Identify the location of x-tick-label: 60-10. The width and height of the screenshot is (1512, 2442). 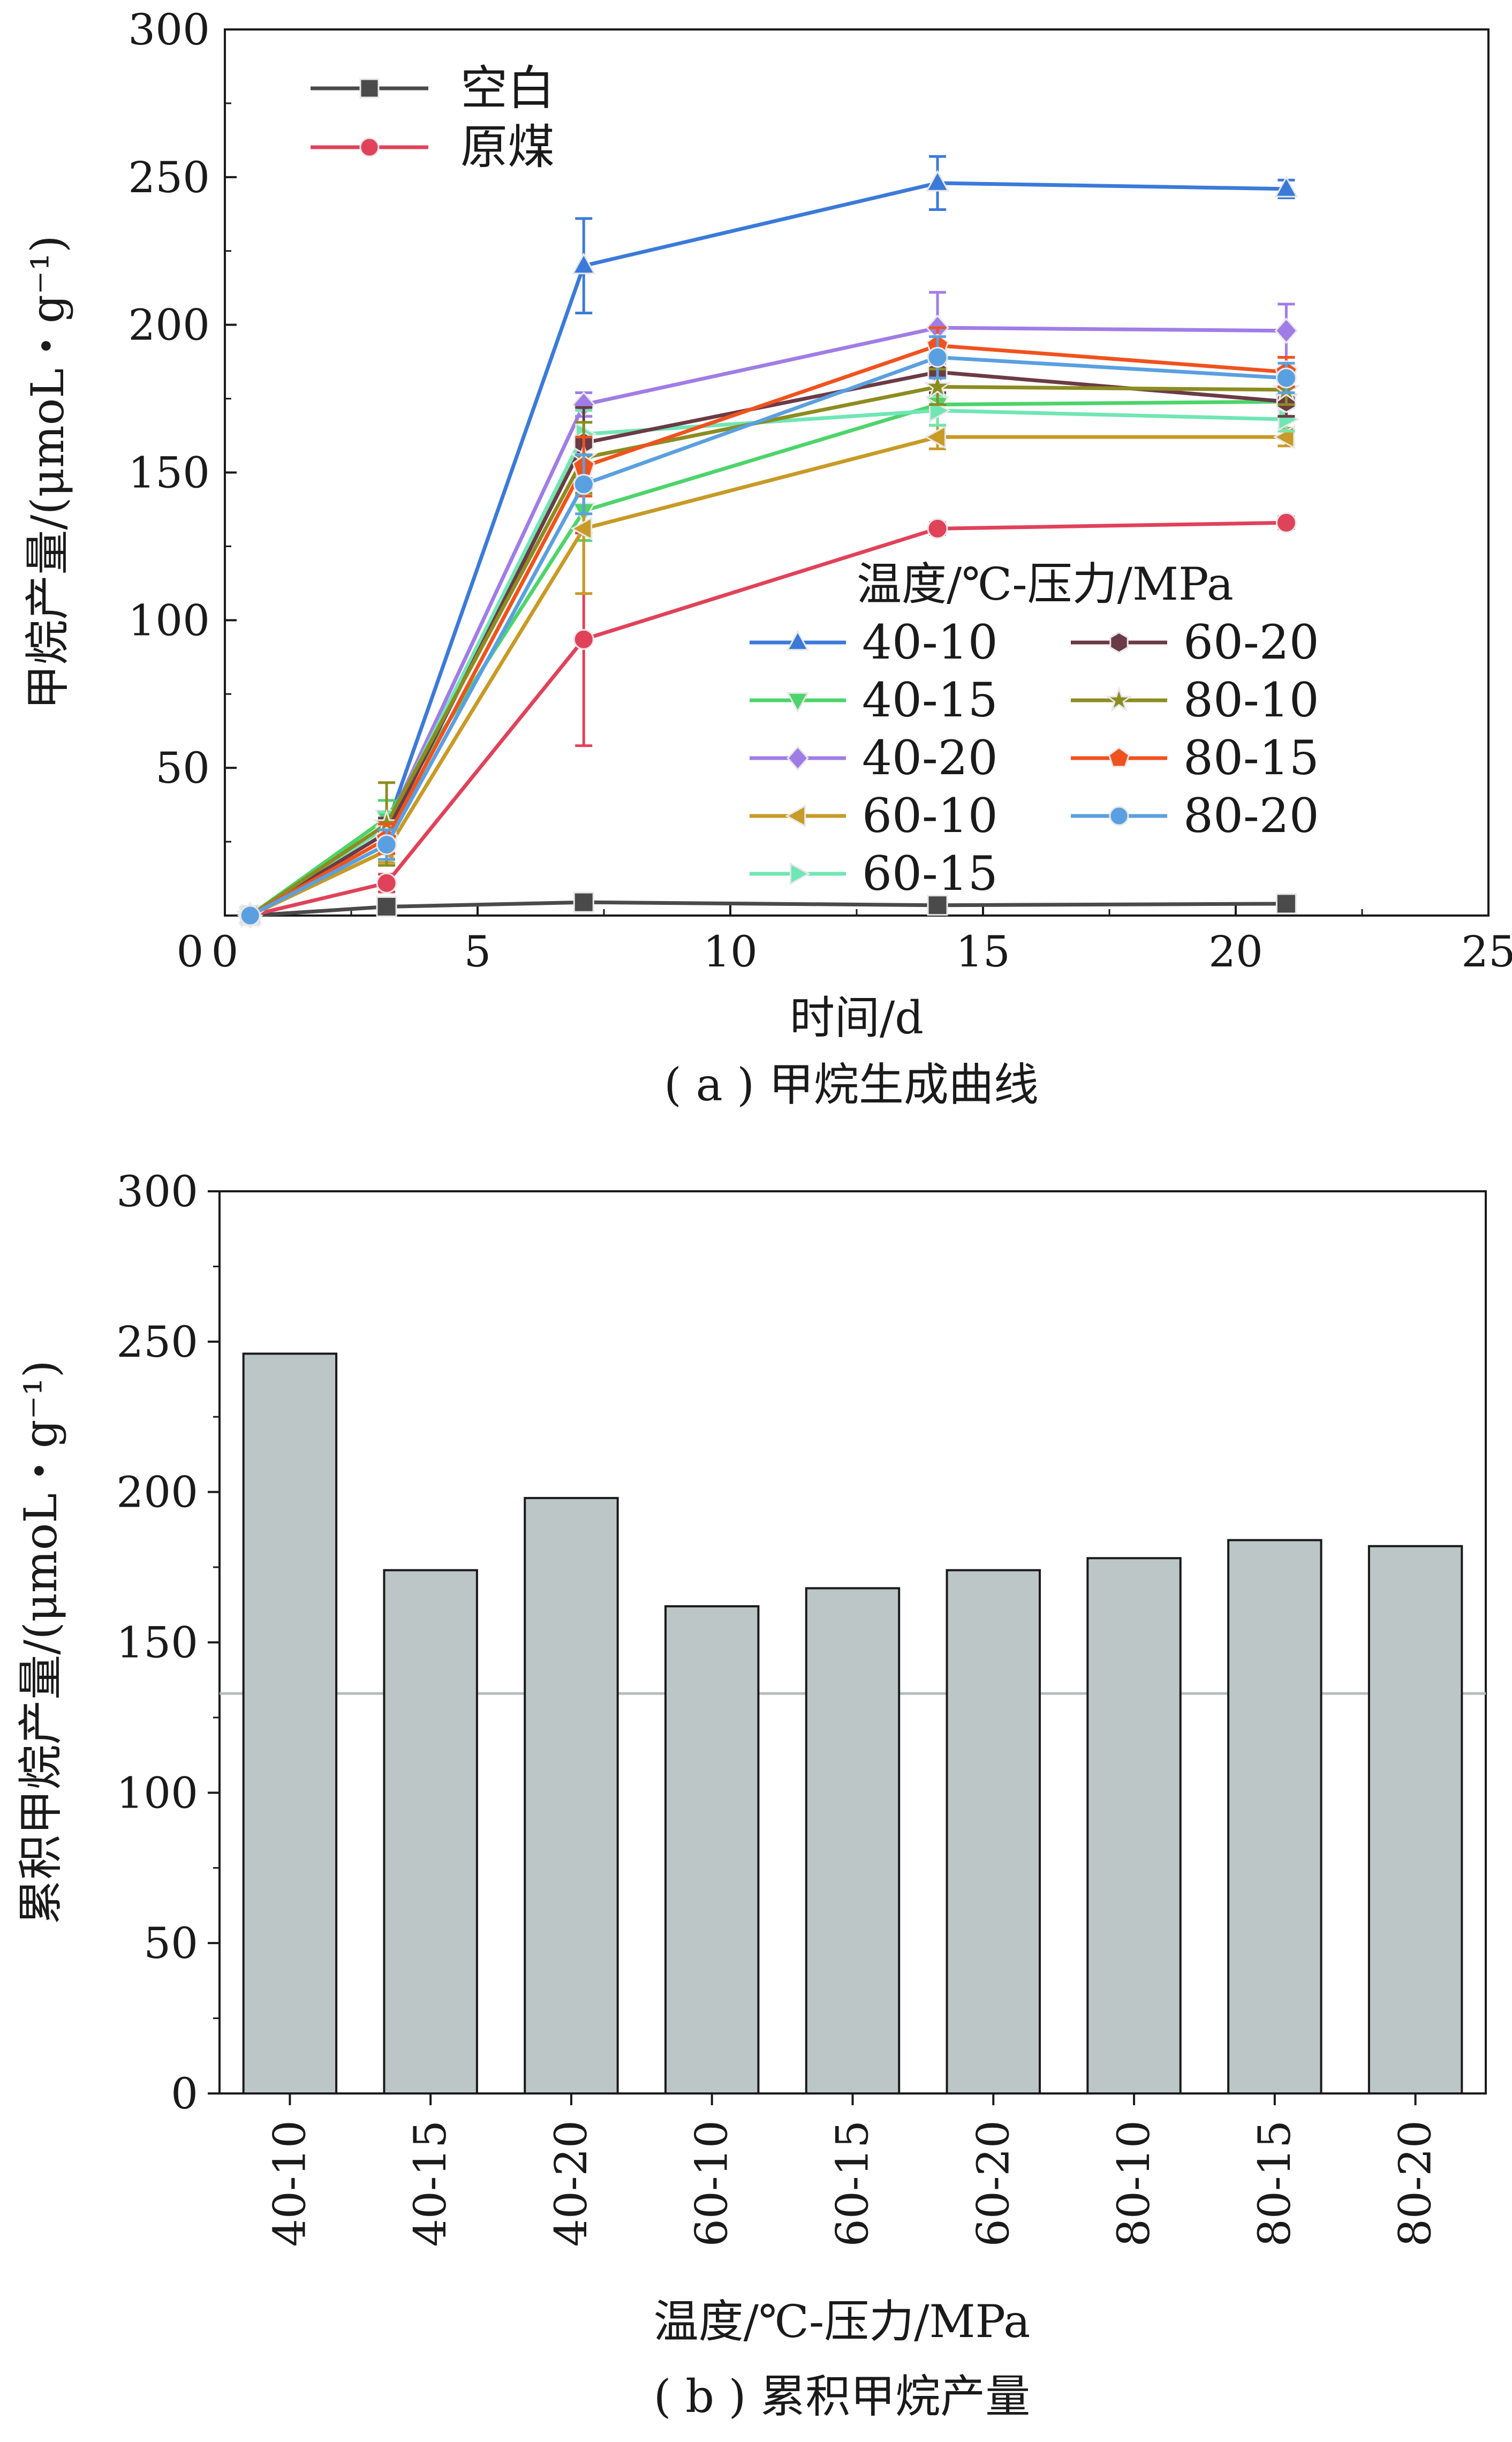
(712, 2184).